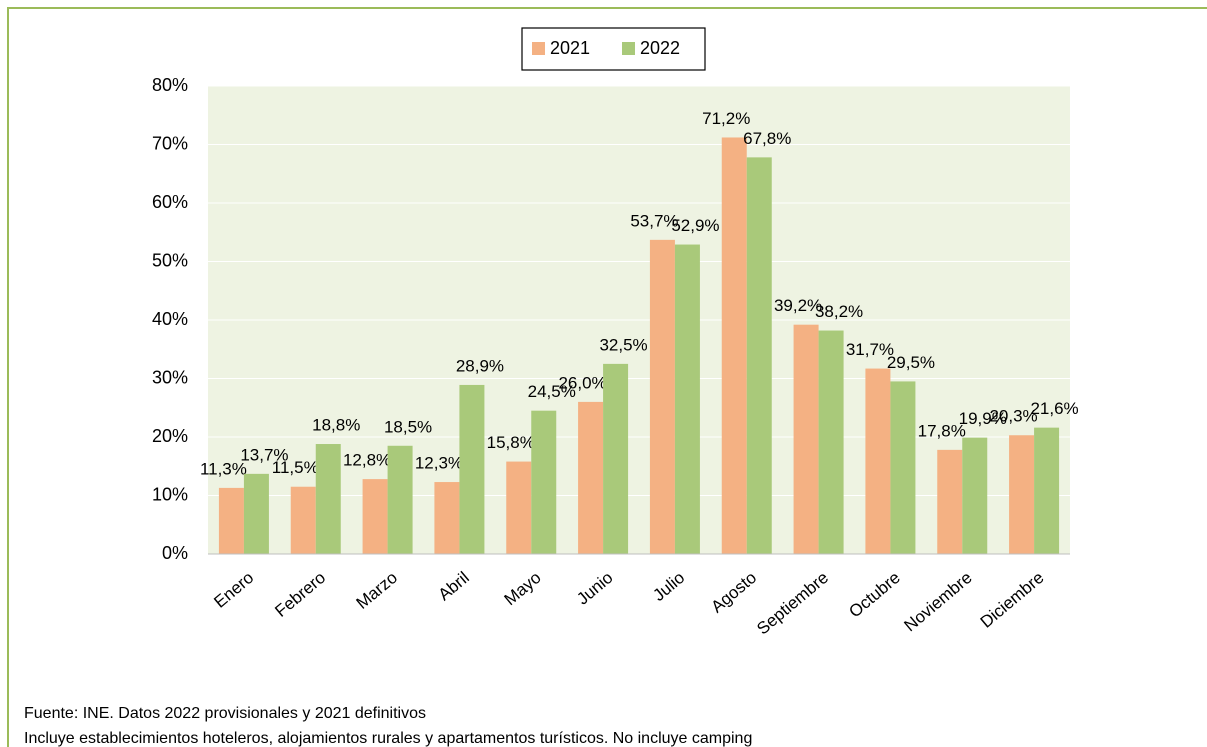 This screenshot has width=1207, height=747. What do you see at coordinates (377, 590) in the screenshot?
I see `x-tick-label: Marzo` at bounding box center [377, 590].